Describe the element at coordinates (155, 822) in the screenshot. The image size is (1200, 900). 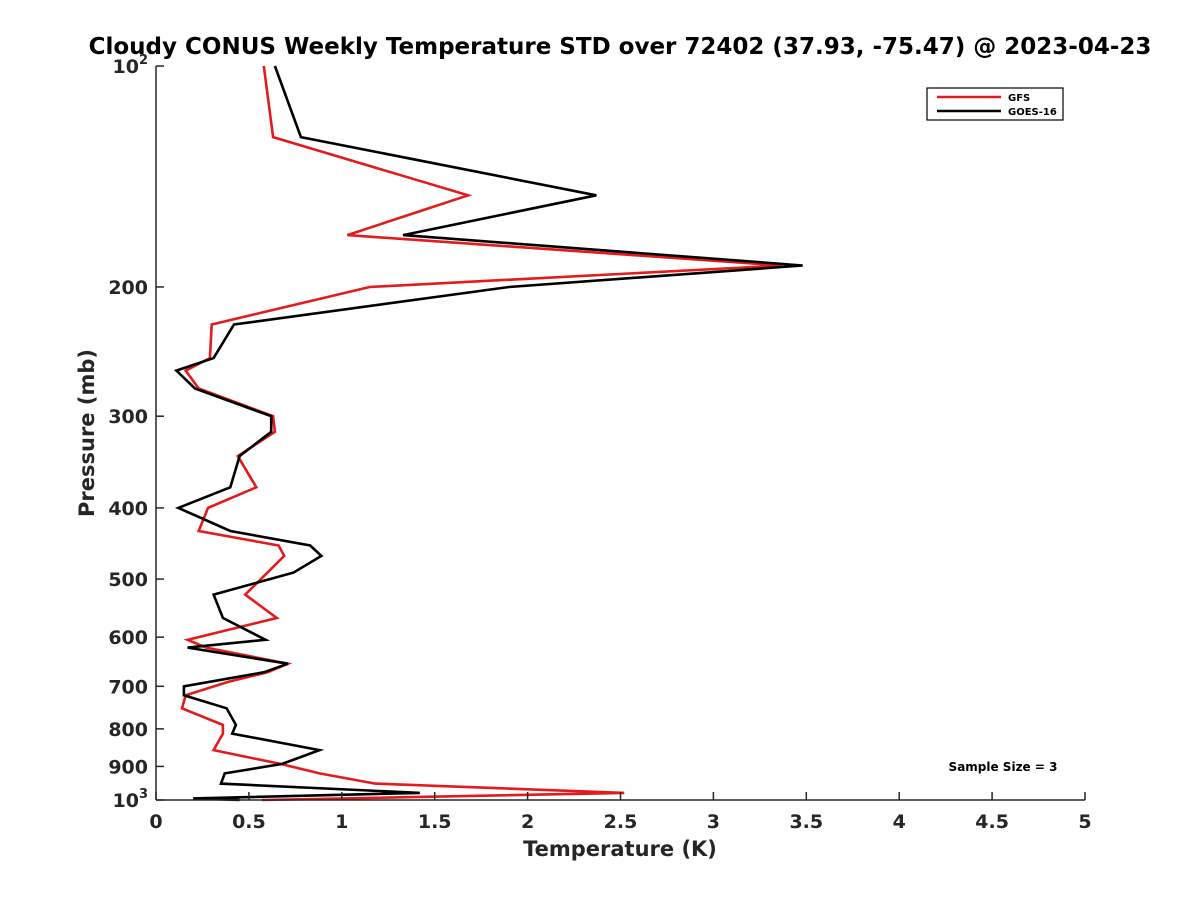
I see `x-tick-label: 0` at that location.